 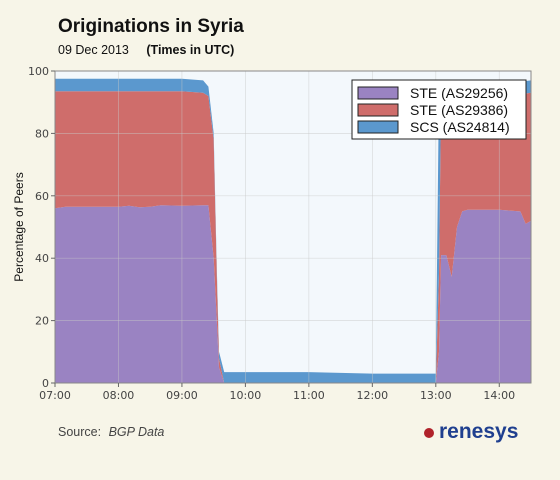 I want to click on x-tick-label: 08:00, so click(x=119, y=395).